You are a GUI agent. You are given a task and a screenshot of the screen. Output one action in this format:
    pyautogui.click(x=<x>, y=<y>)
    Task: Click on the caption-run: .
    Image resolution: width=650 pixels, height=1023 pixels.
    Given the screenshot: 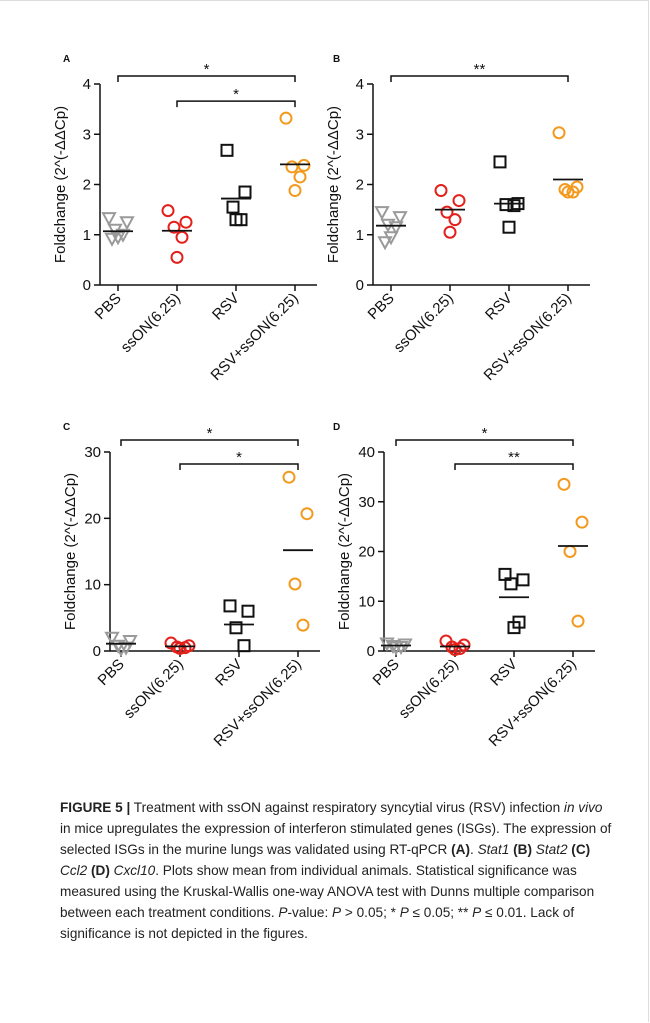 What is the action you would take?
    pyautogui.click(x=474, y=849)
    